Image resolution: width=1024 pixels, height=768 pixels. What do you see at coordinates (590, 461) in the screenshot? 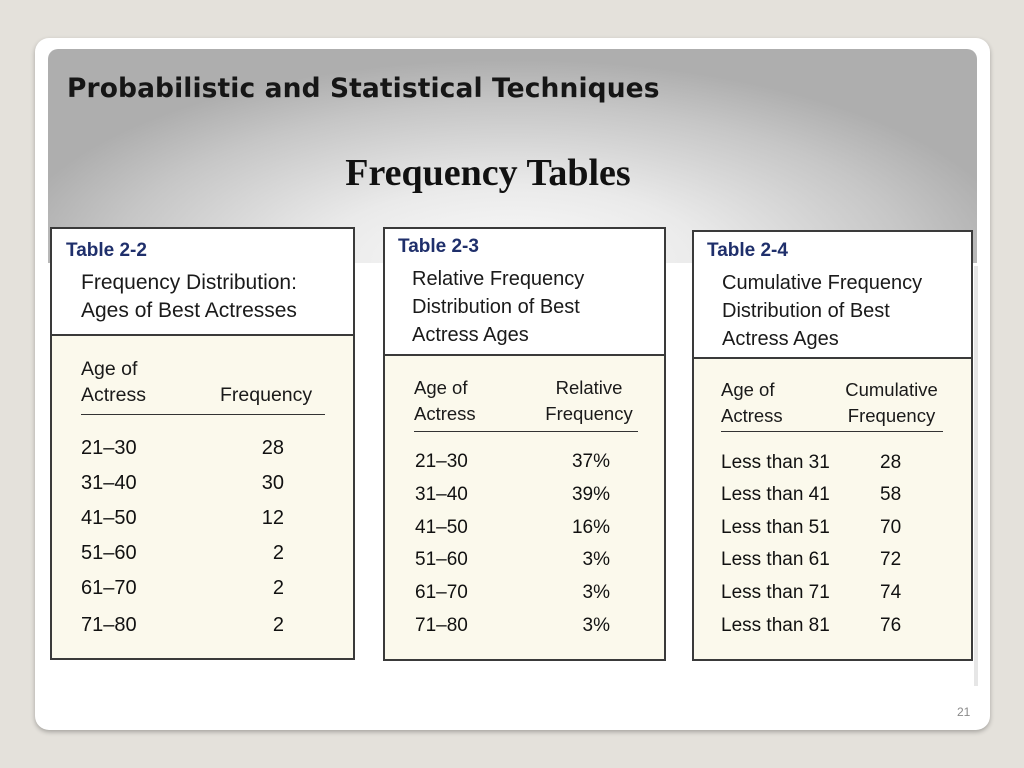
I see `table-cell-relative-frequency: 37%` at bounding box center [590, 461].